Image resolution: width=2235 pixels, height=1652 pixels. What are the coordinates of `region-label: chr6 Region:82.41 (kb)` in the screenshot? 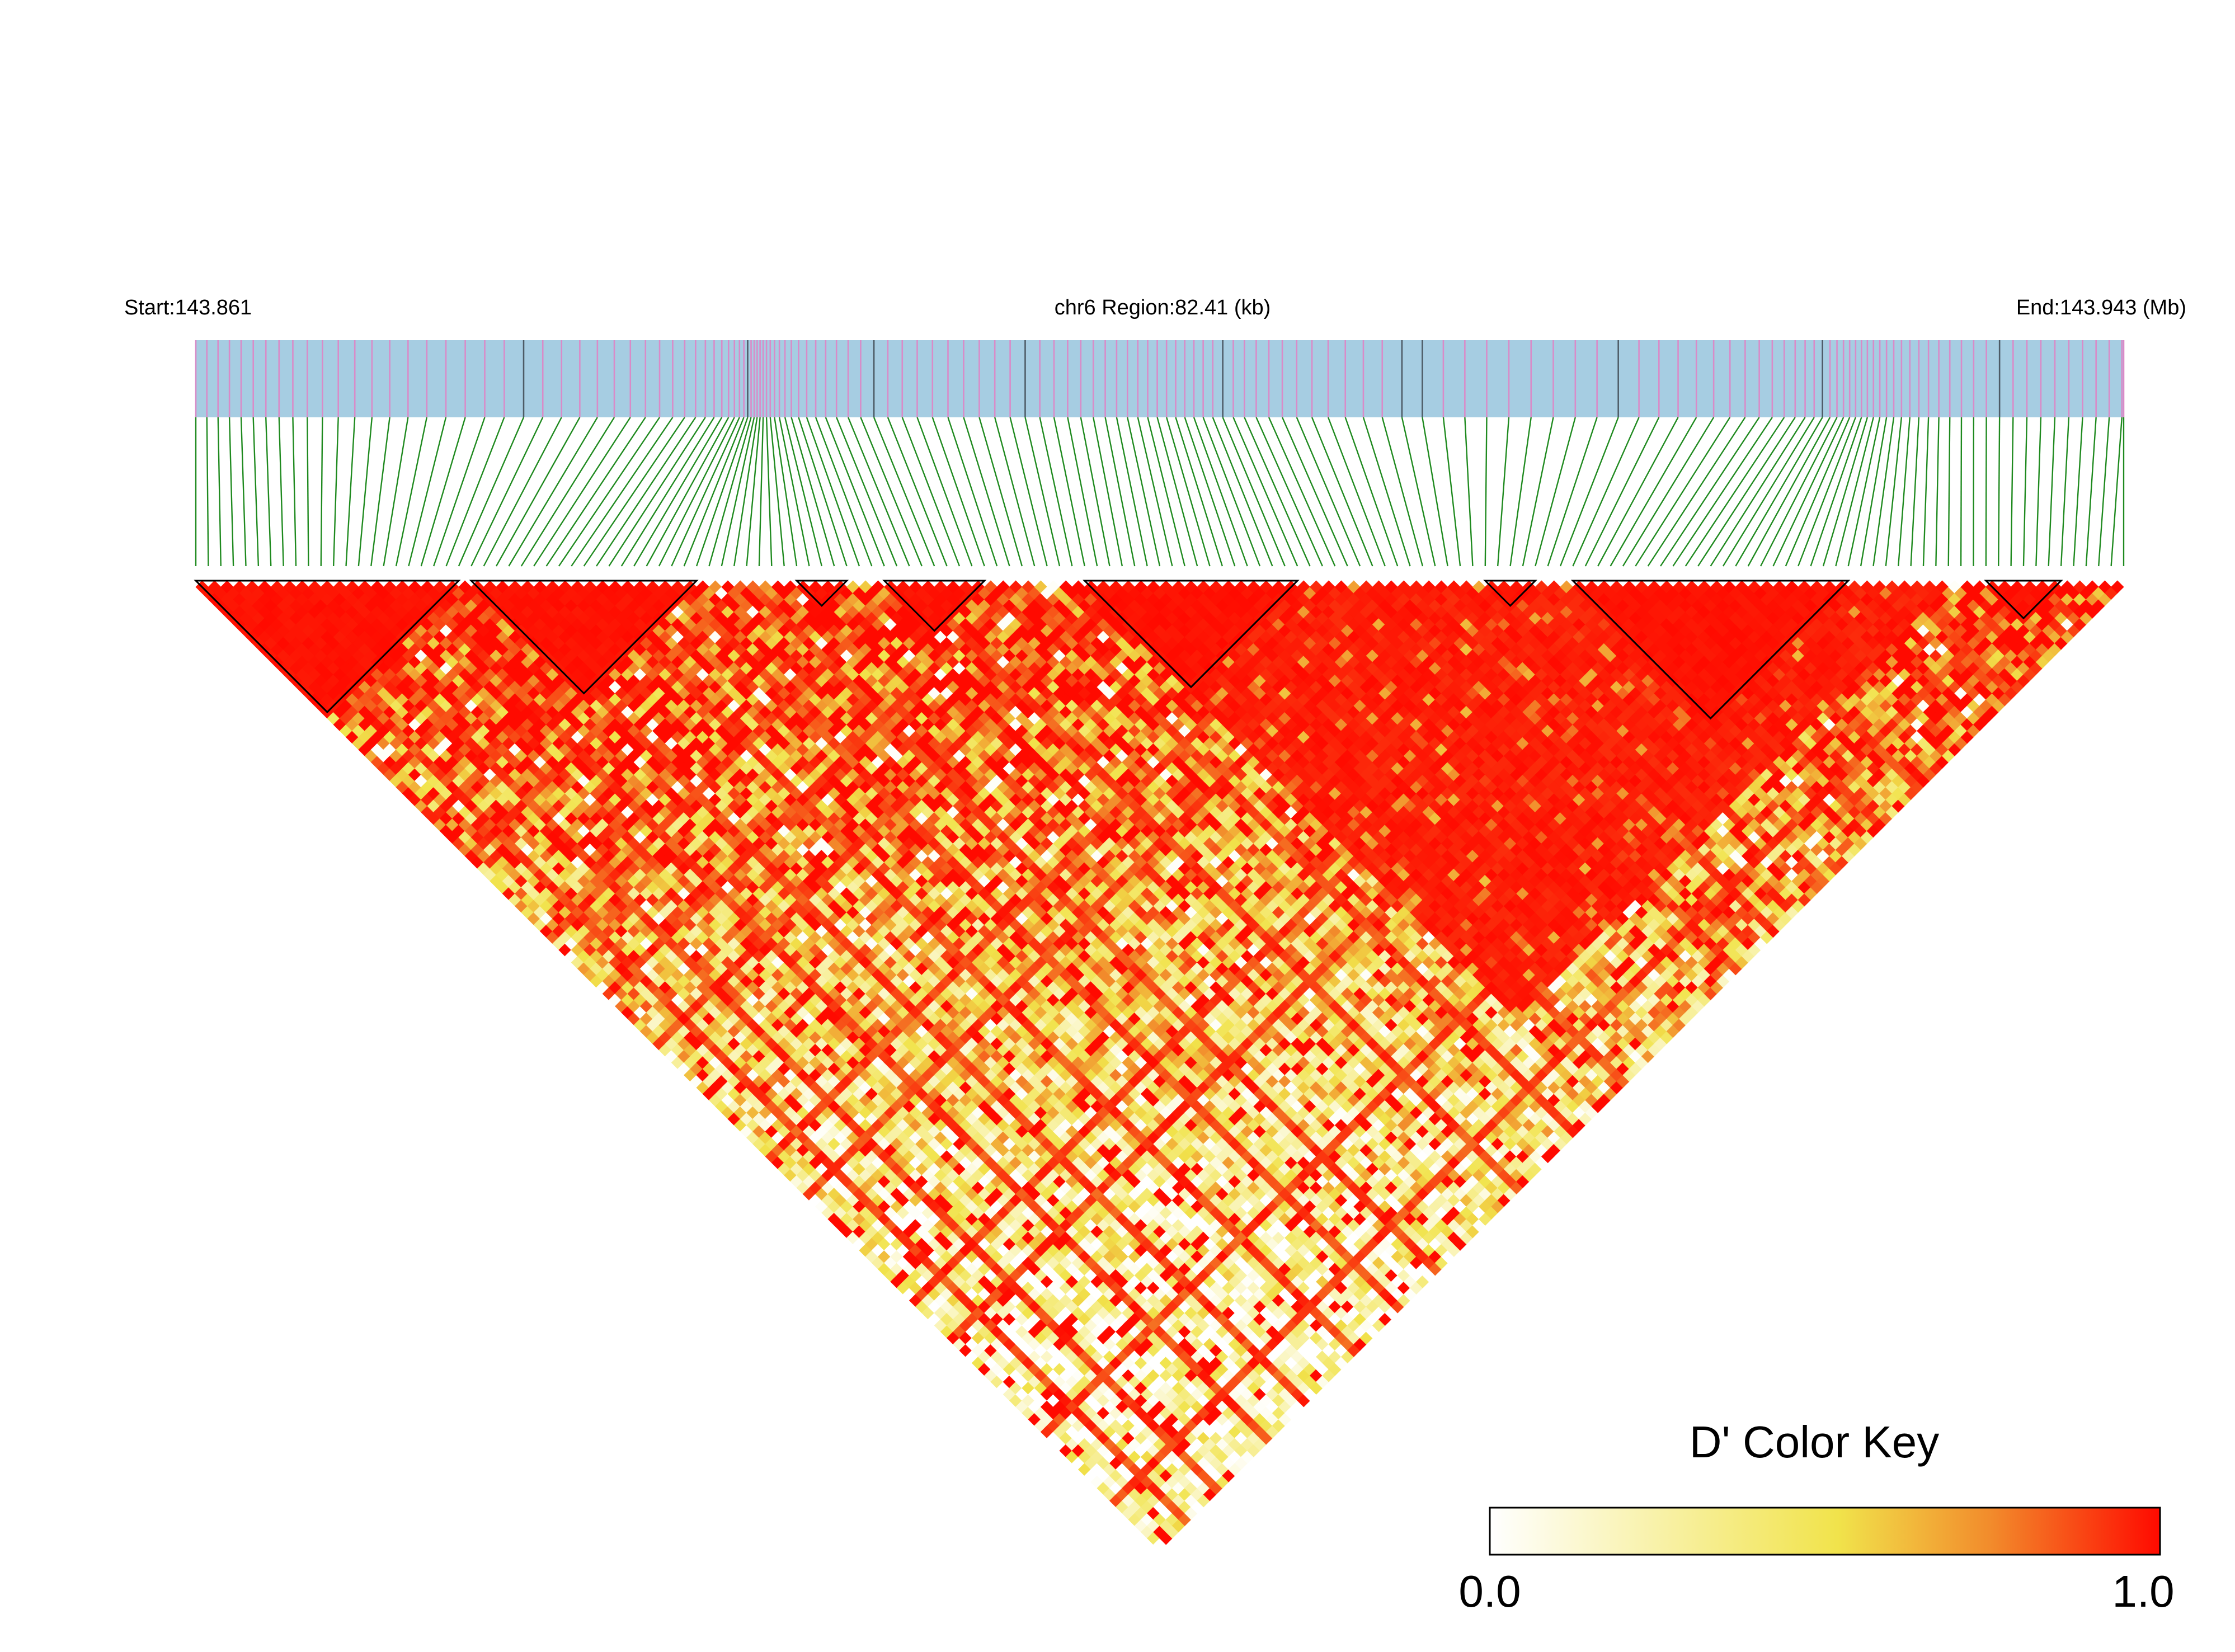 It's located at (1163, 308).